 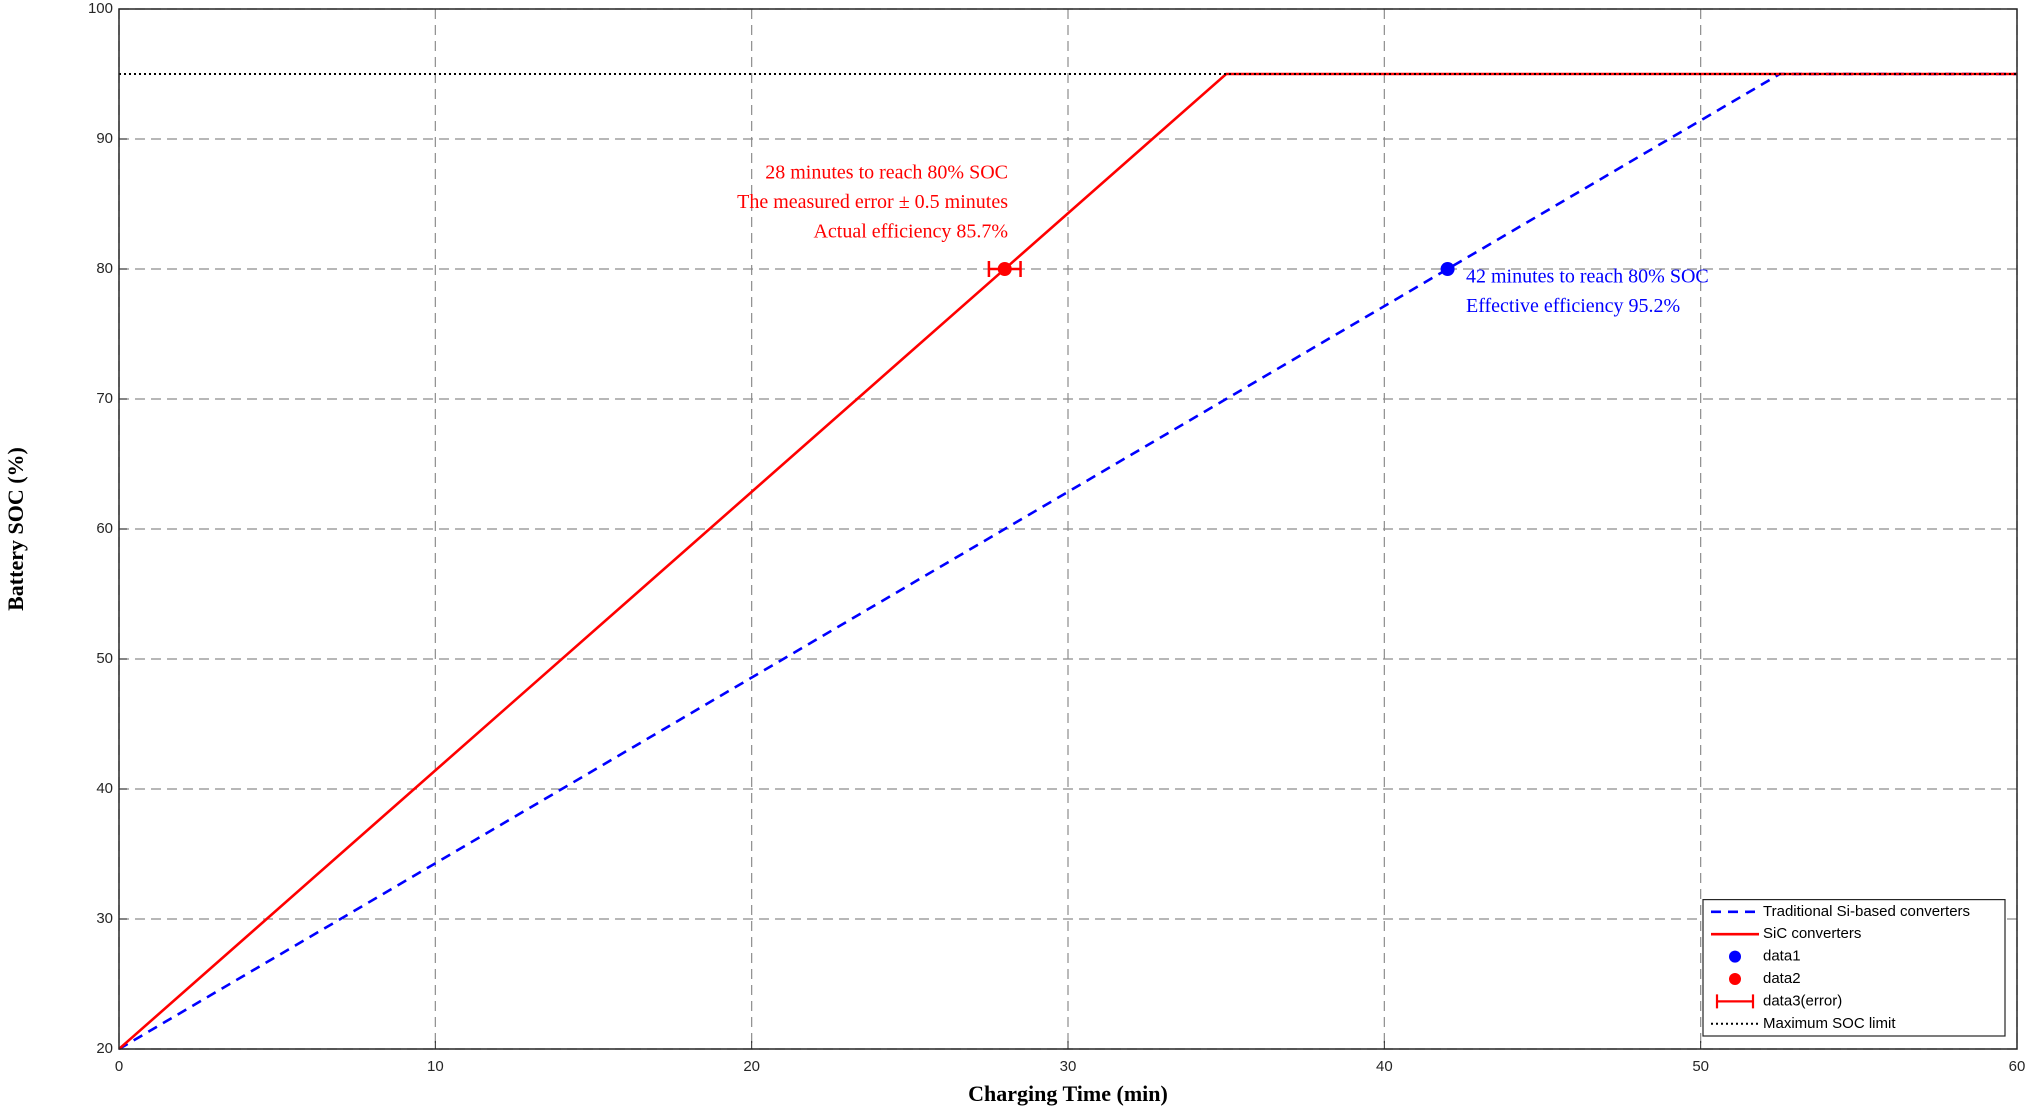 What do you see at coordinates (104, 918) in the screenshot?
I see `y-tick-label: 30` at bounding box center [104, 918].